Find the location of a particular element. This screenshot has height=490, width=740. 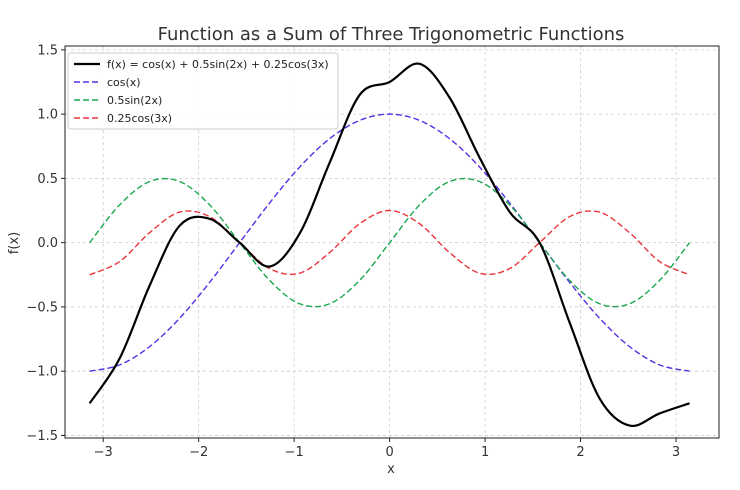

x-tick-label: −2 is located at coordinates (198, 452).